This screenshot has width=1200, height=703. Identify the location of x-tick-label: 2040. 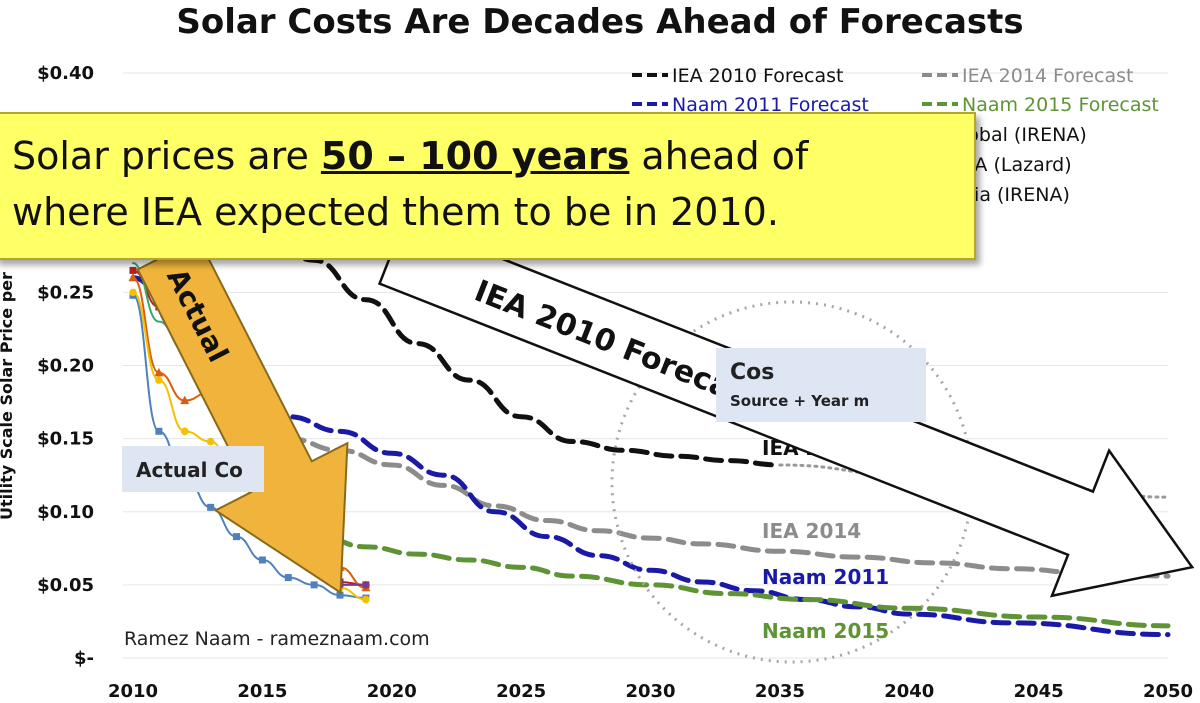
(909, 691).